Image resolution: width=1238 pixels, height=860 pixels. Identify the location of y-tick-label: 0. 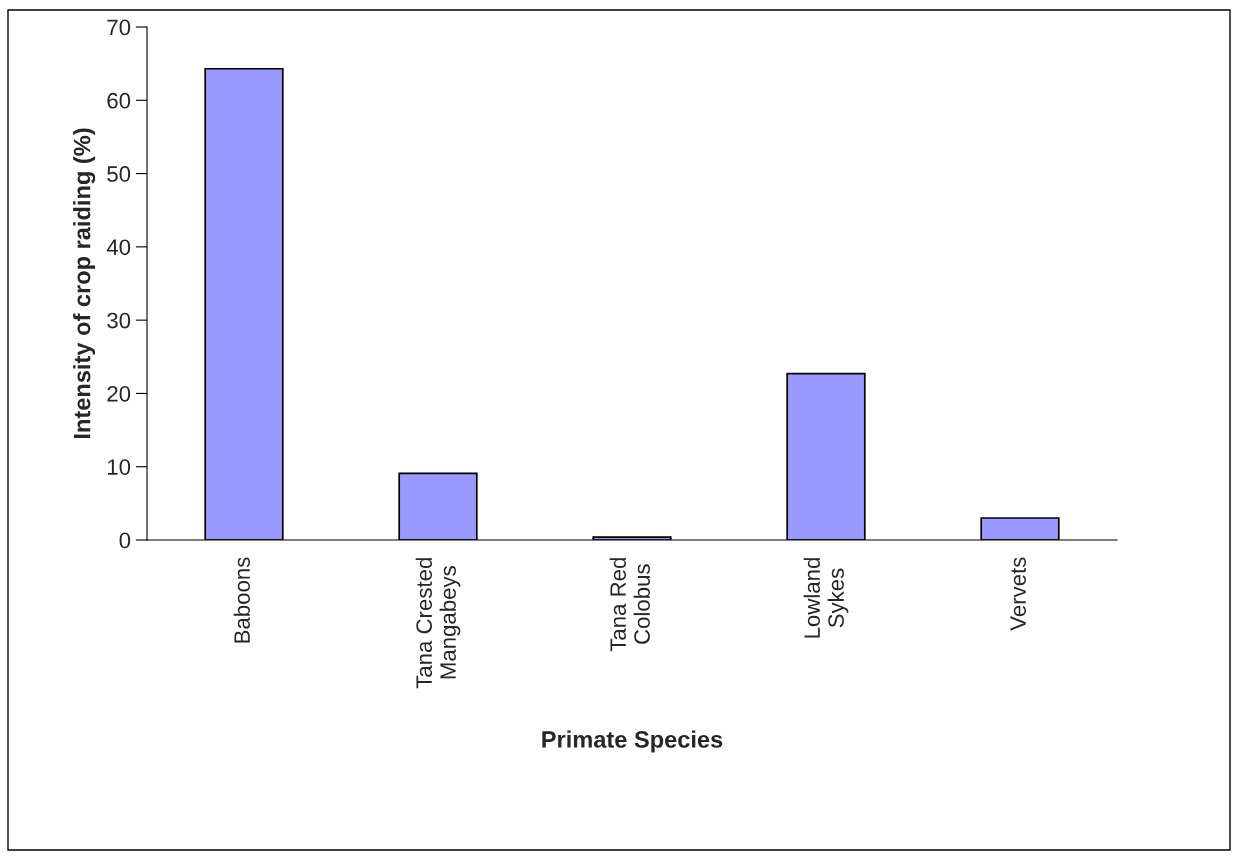
(125, 540).